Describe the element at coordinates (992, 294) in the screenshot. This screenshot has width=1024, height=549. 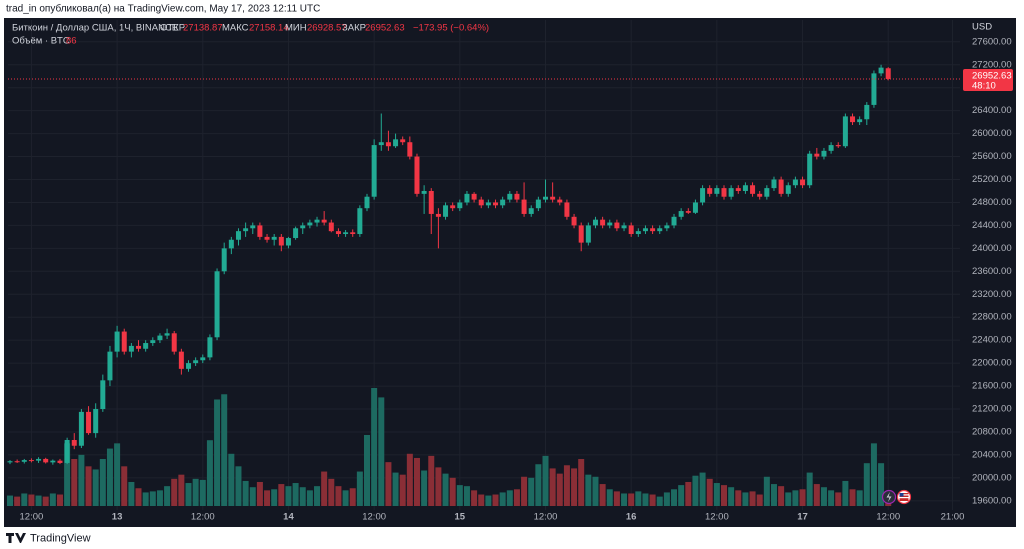
I see `y-tick-label: 23200.00` at that location.